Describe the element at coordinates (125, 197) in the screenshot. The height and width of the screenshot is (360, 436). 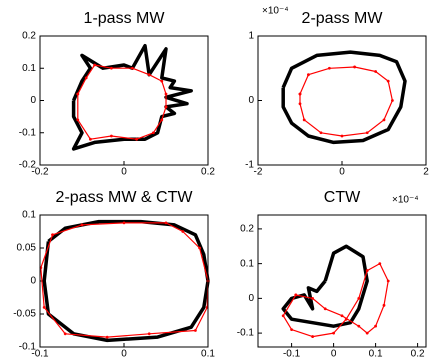
I see `panel-title: 2-pass MW & CTW` at that location.